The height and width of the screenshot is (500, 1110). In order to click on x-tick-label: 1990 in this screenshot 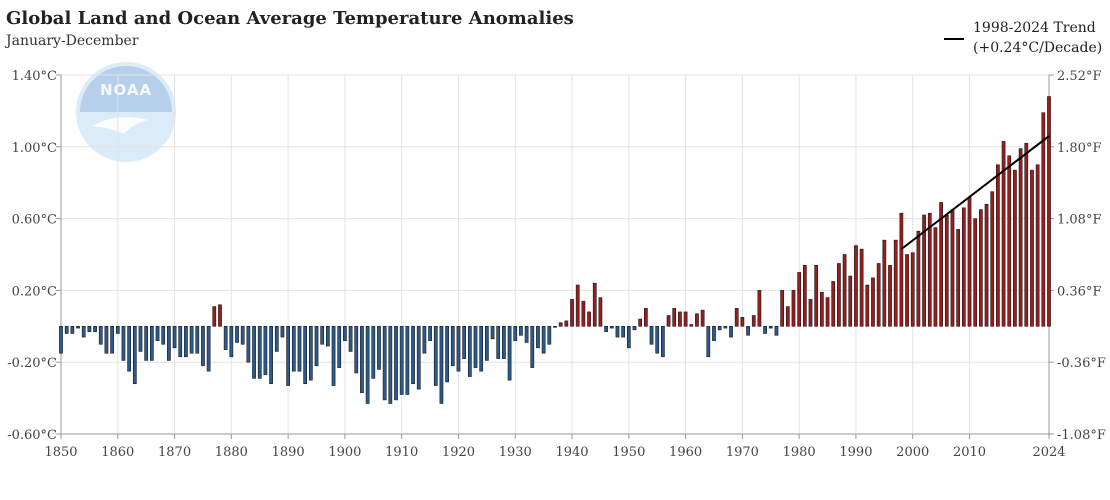, I will do `click(855, 452)`.